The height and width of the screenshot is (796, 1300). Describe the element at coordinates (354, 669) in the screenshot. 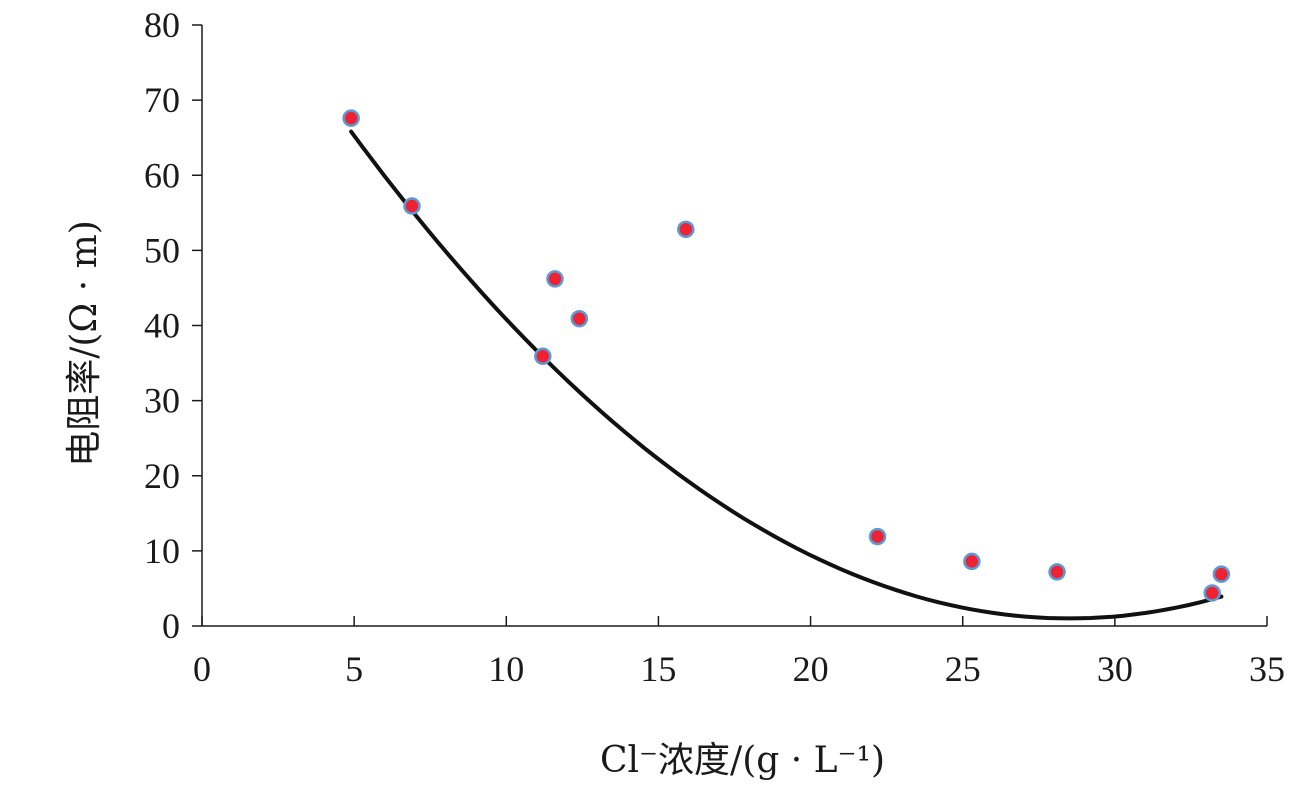

I see `x-tick-label: 5` at that location.